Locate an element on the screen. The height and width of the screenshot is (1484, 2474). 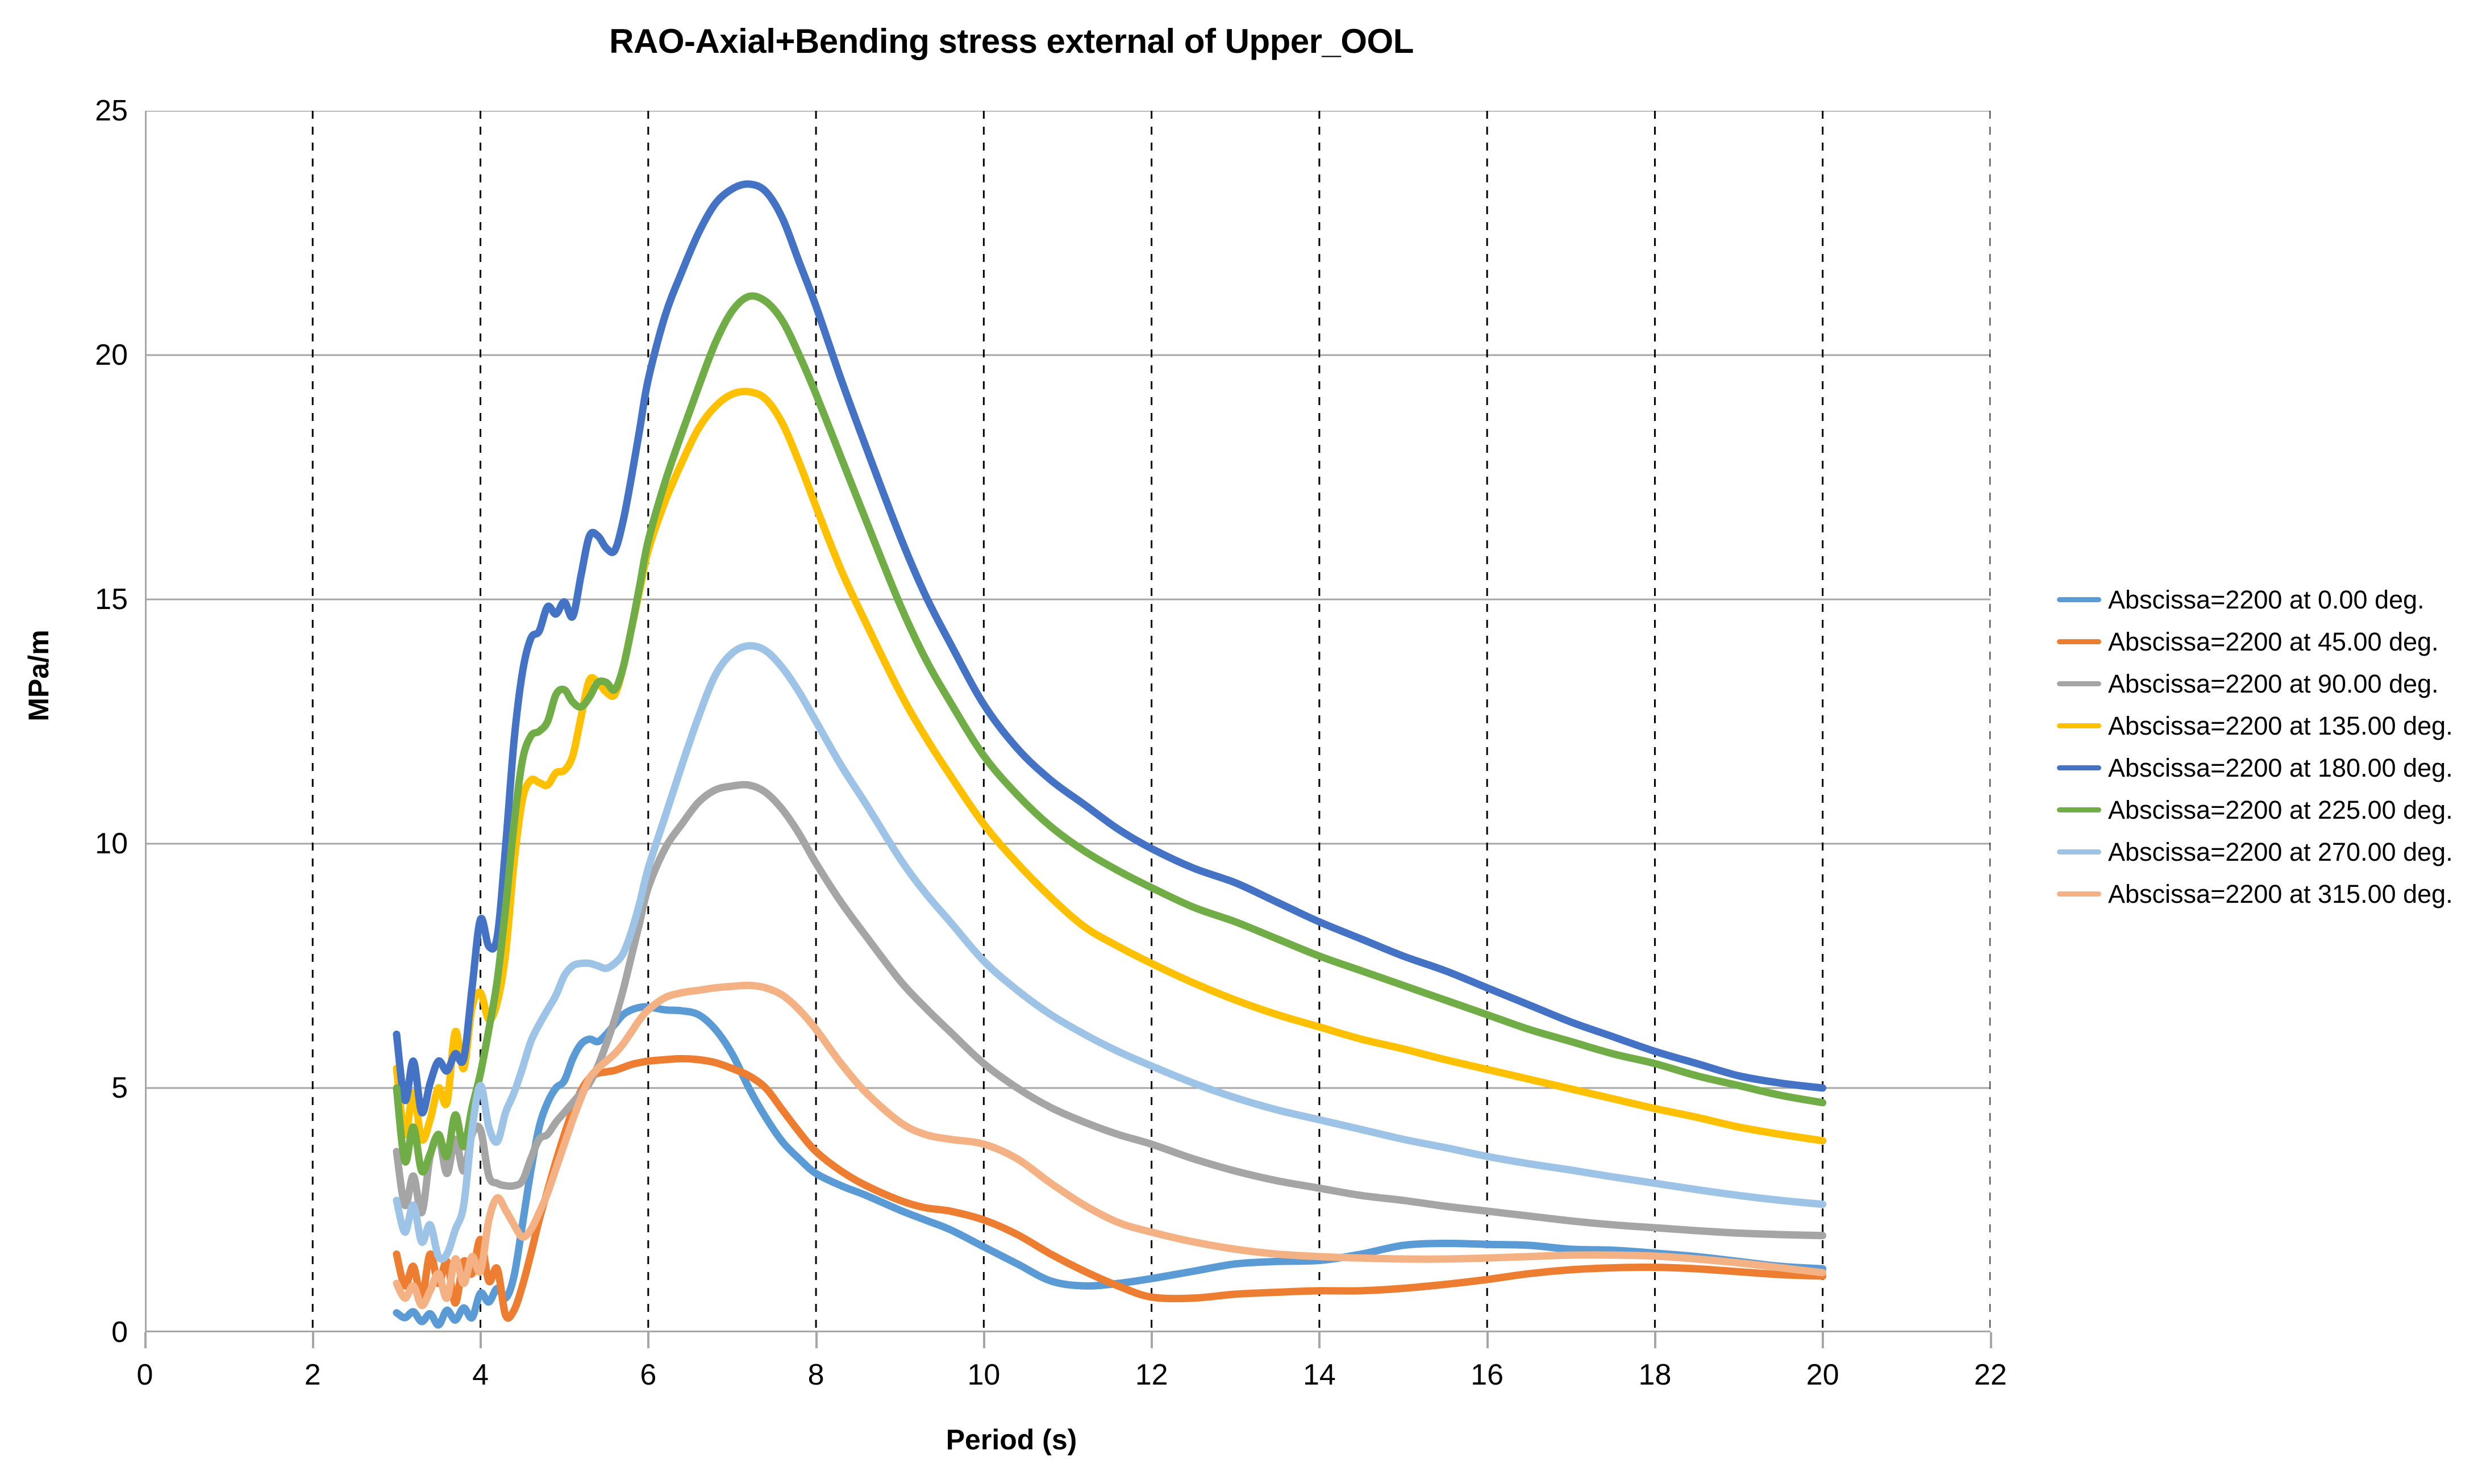
legend-item-label: Abscissa=2200 at 180.00 deg. is located at coordinates (2280, 767).